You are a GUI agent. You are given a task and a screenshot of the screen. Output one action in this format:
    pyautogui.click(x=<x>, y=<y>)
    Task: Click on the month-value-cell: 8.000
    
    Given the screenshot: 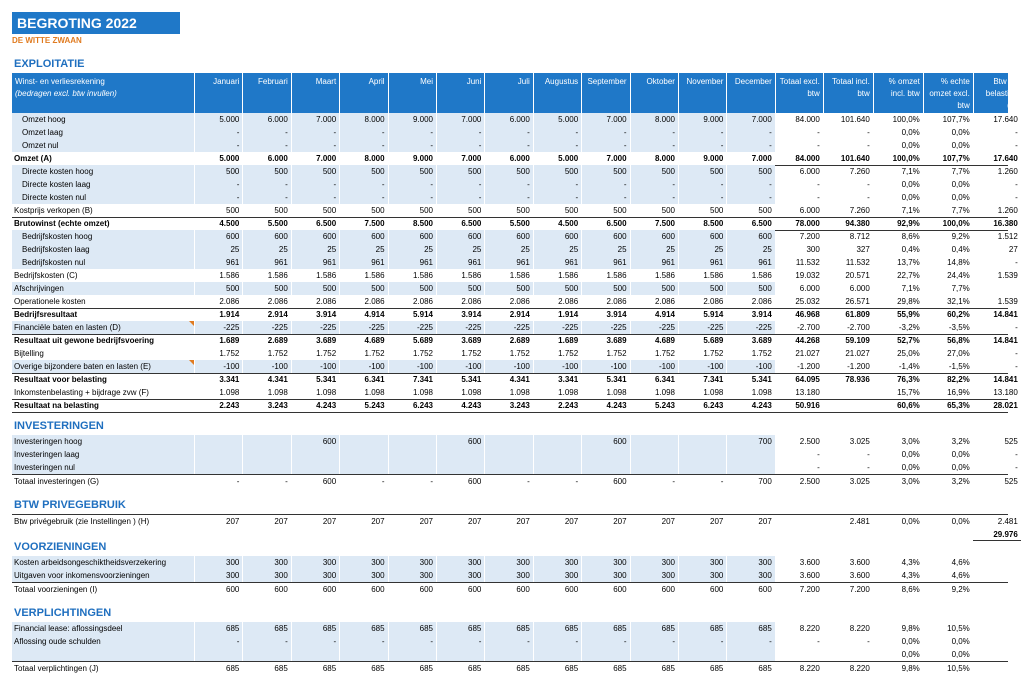 What is the action you would take?
    pyautogui.click(x=653, y=119)
    